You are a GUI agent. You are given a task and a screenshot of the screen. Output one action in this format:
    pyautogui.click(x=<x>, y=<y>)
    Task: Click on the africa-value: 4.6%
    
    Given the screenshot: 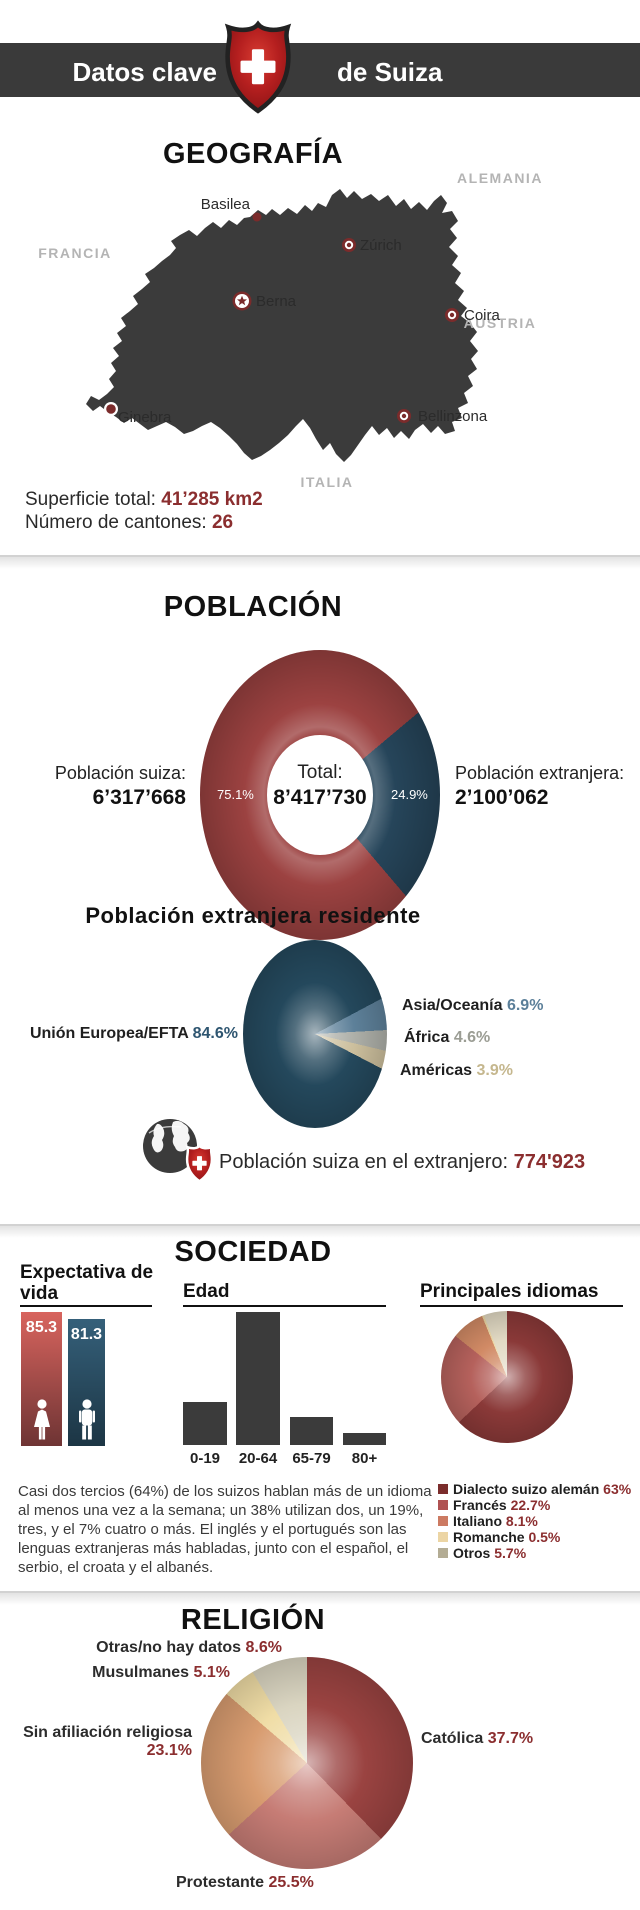 What is the action you would take?
    pyautogui.click(x=472, y=1037)
    